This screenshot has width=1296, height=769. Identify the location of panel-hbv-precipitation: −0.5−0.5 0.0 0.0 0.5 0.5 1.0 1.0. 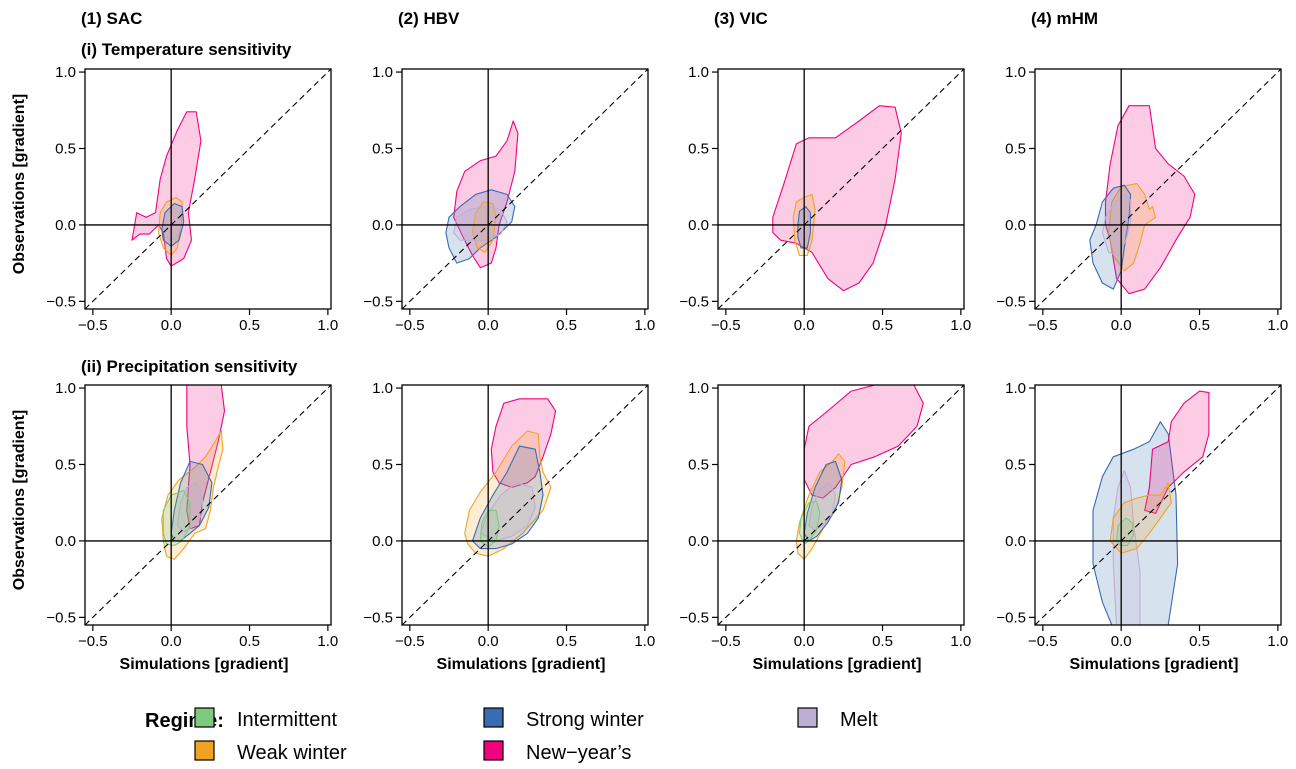
(509, 515).